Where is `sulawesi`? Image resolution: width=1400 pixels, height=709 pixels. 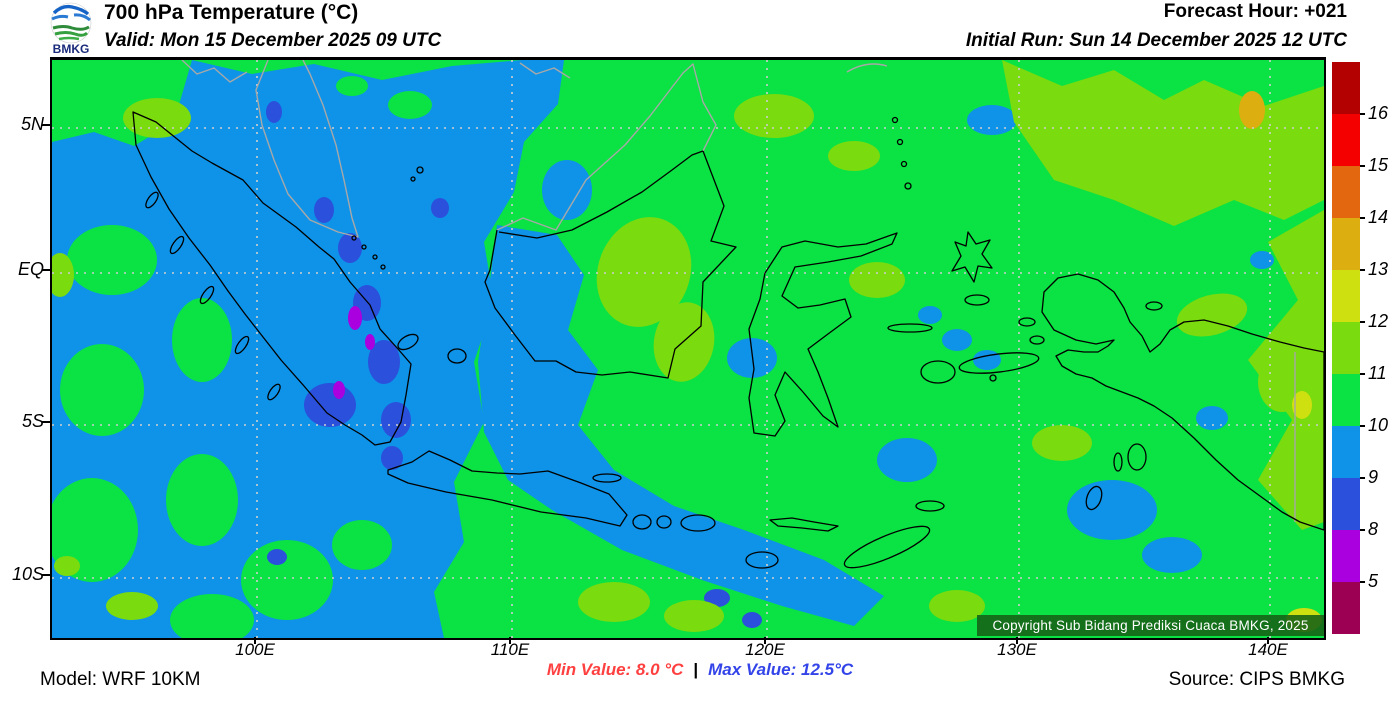
sulawesi is located at coordinates (823, 334).